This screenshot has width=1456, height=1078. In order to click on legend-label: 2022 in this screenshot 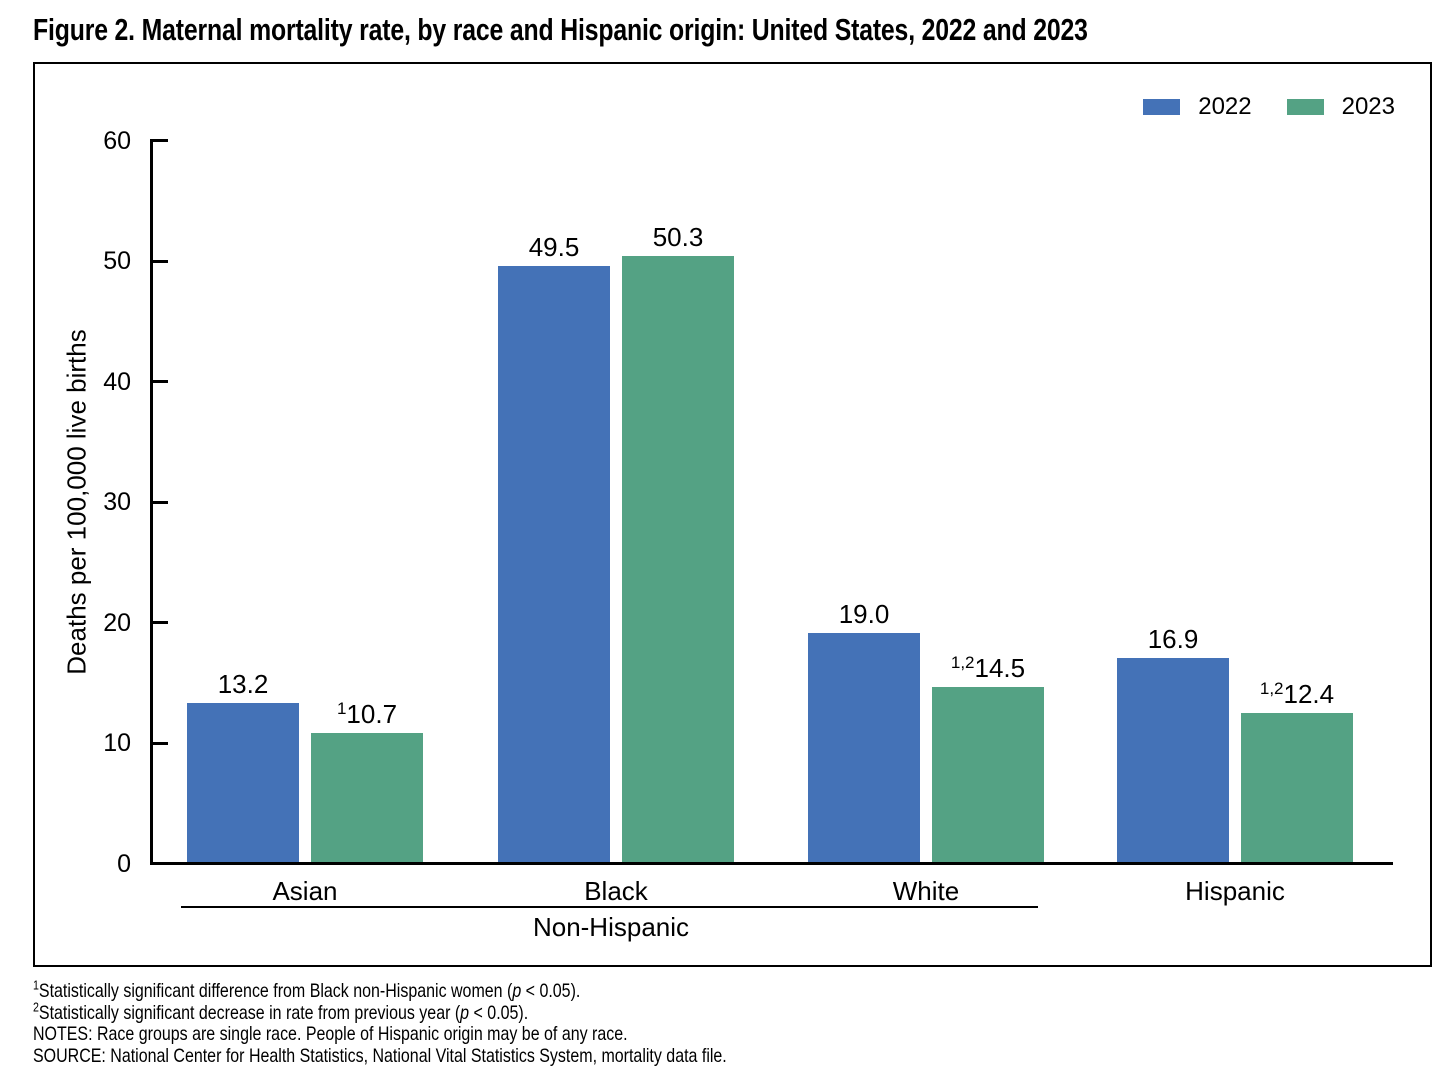, I will do `click(1225, 106)`.